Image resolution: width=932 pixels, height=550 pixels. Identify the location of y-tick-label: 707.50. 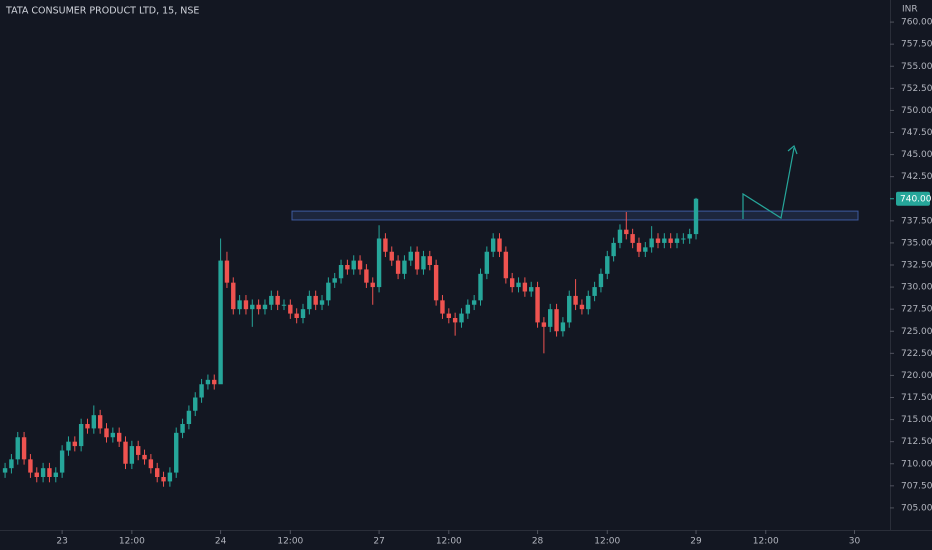
(916, 486).